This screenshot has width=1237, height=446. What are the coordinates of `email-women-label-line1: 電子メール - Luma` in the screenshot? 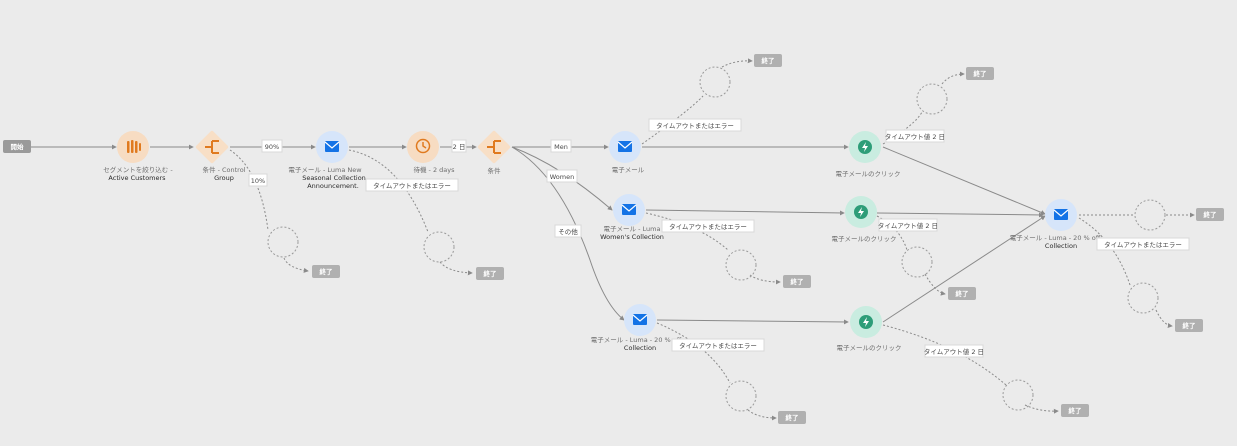 It's located at (632, 229).